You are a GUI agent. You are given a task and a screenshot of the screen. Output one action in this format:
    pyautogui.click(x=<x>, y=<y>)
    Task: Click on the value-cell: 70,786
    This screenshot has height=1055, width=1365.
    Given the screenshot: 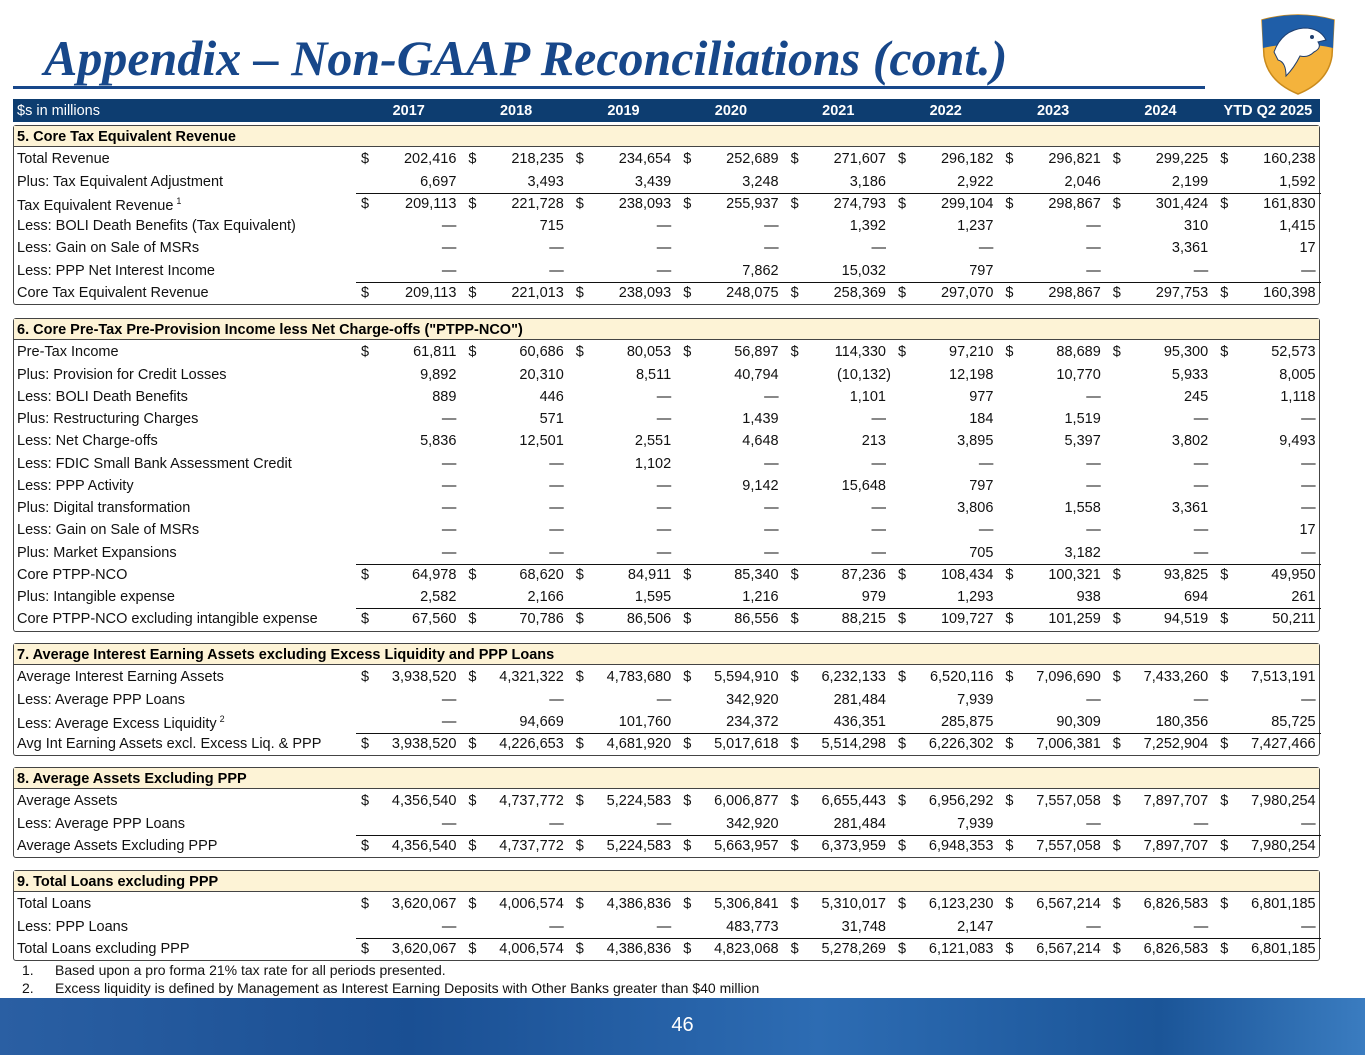 What is the action you would take?
    pyautogui.click(x=541, y=619)
    